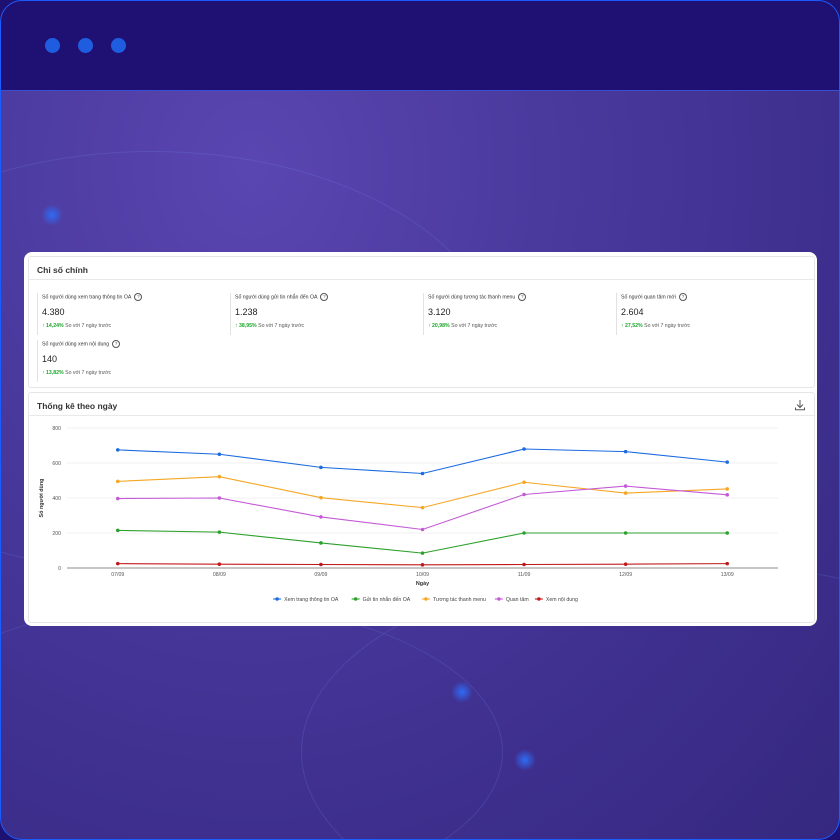  Describe the element at coordinates (117, 575) in the screenshot. I see `x-tick-label: 07/09` at that location.